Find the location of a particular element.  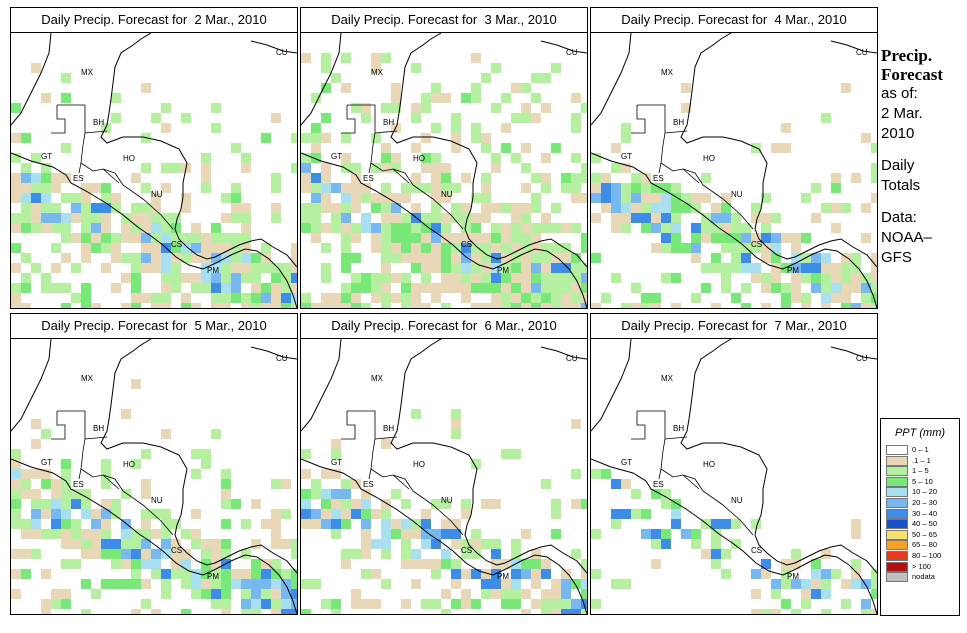

legend-item: 30 – 40 is located at coordinates (920, 514).